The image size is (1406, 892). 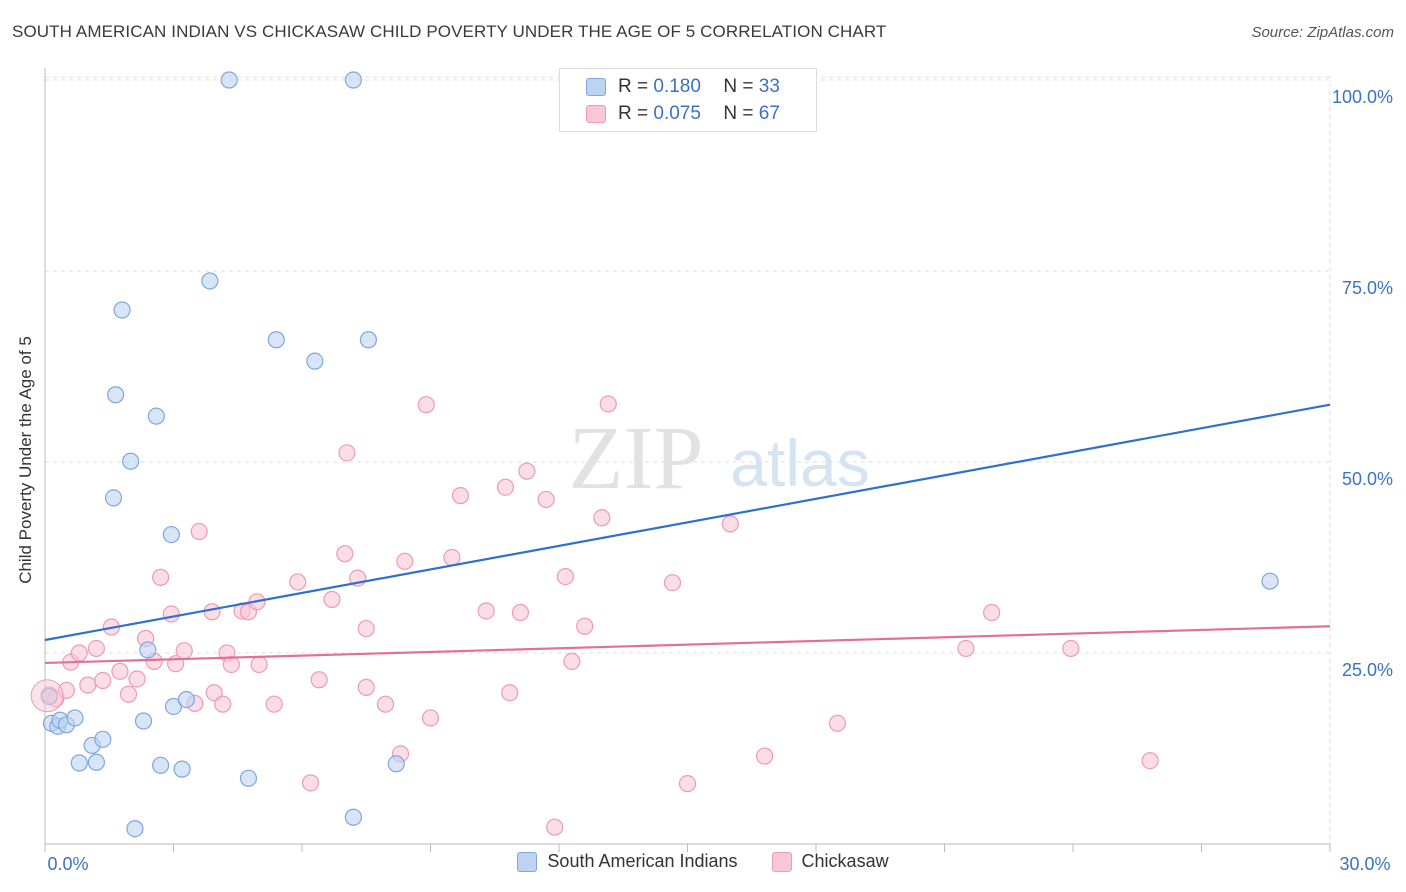 I want to click on legend-n-value: 33, so click(x=769, y=86).